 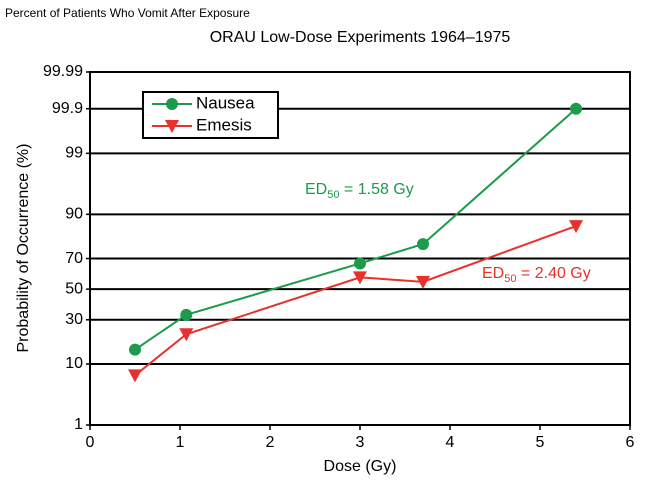 I want to click on x-tick-label: 0, so click(x=90, y=442).